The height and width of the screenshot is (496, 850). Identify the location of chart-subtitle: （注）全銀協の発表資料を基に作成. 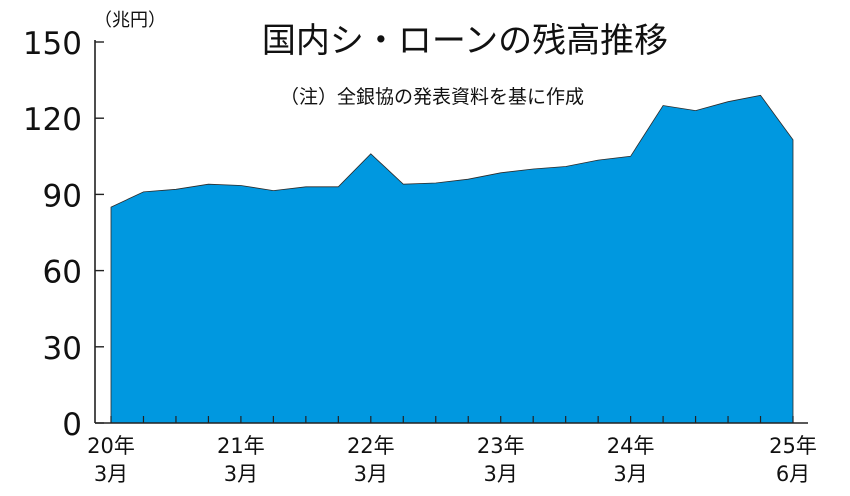
(432, 97).